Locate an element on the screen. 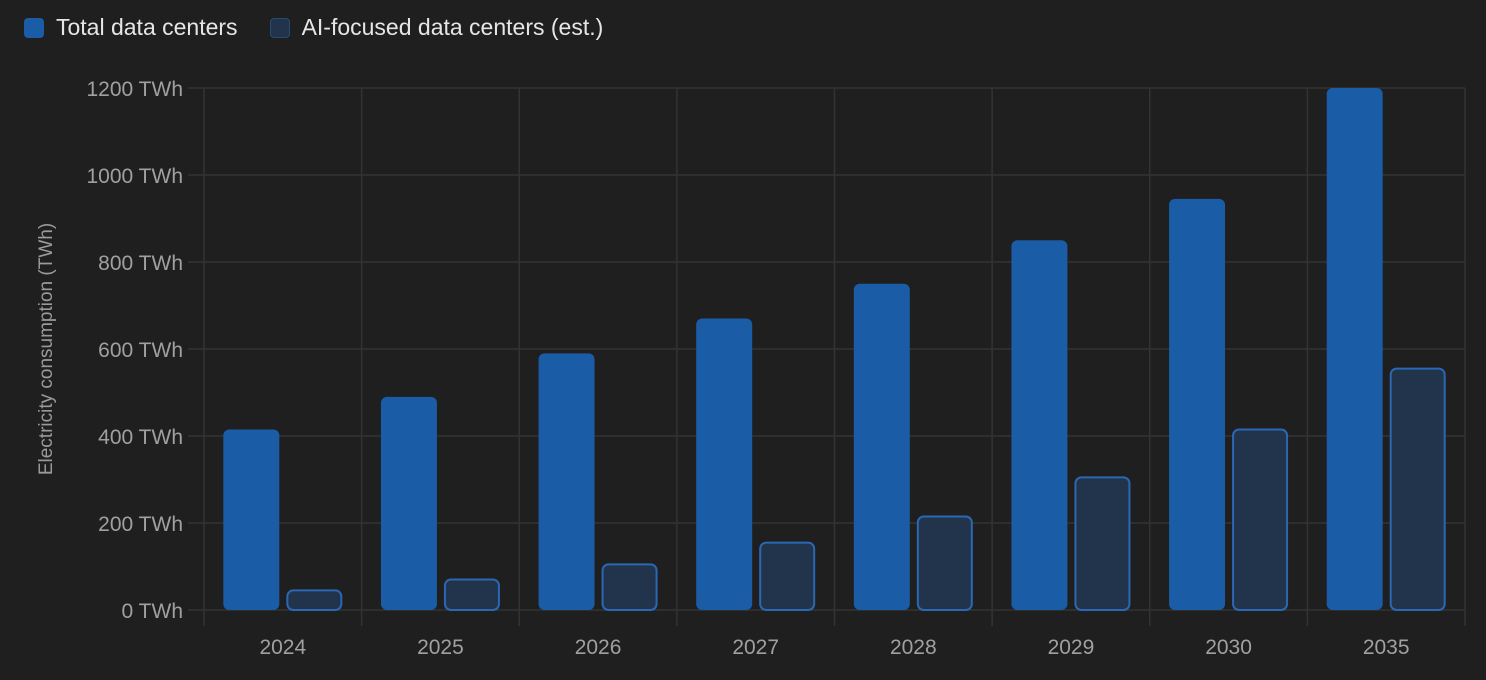 This screenshot has width=1486, height=680. y-tick-label: 1200 TWh is located at coordinates (135, 89).